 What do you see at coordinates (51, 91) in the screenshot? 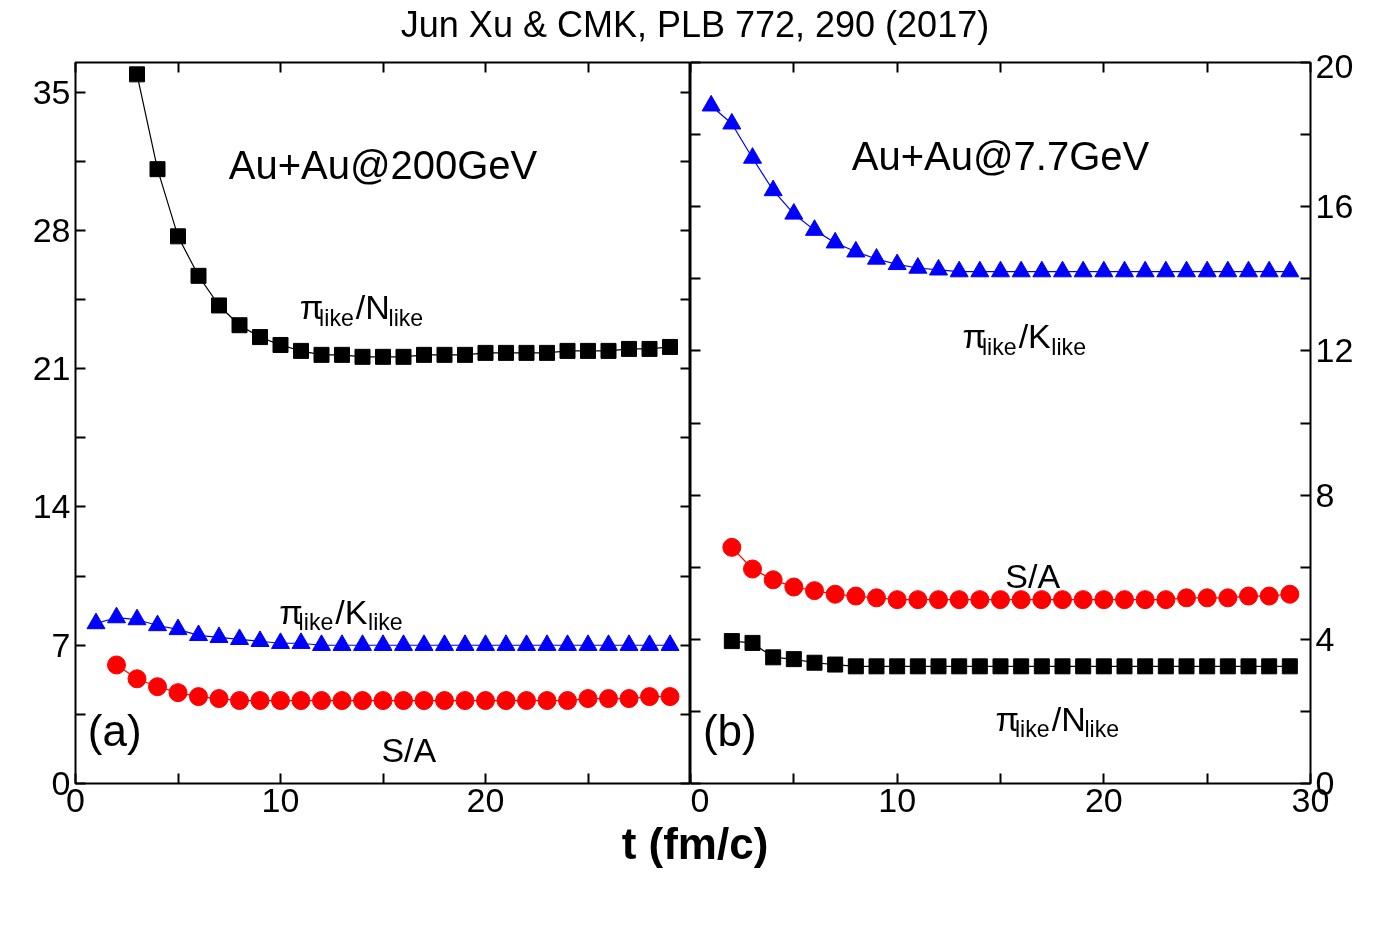
I see `y-tick-label: 35` at bounding box center [51, 91].